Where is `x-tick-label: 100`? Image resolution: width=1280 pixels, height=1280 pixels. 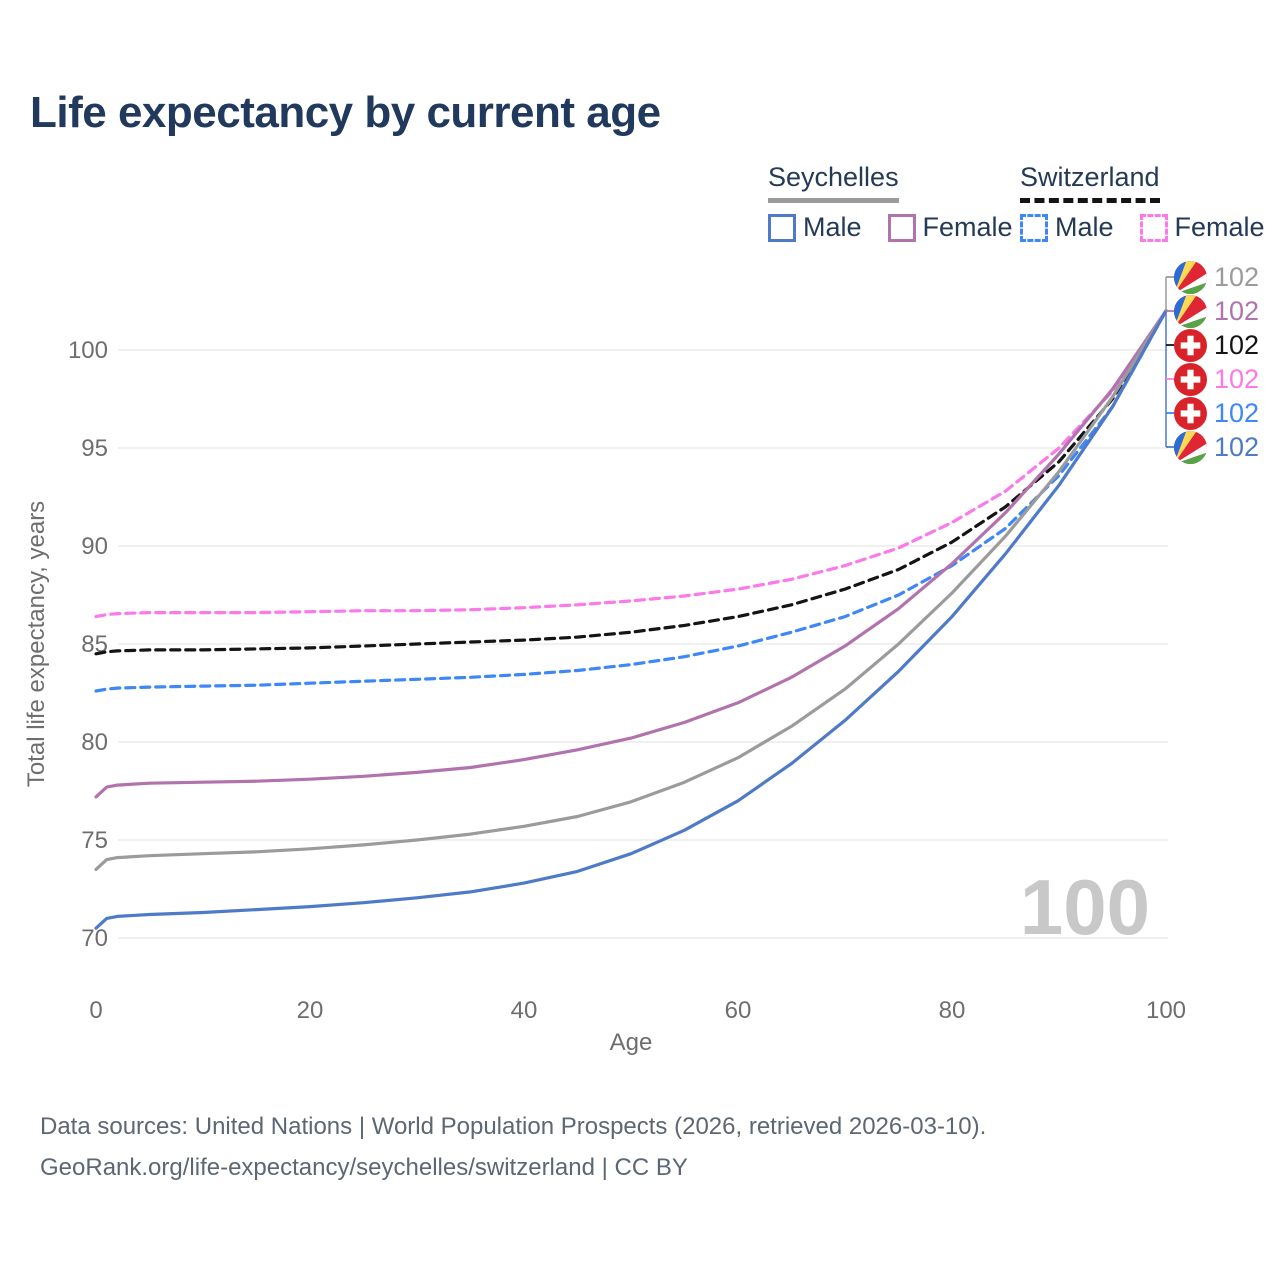
x-tick-label: 100 is located at coordinates (1166, 1010).